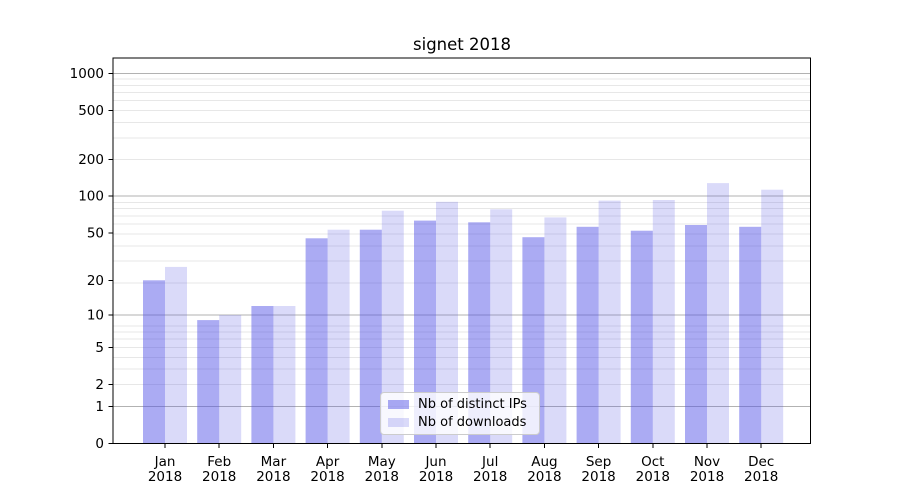  Describe the element at coordinates (761, 462) in the screenshot. I see `x-tick-label-month: Dec` at that location.